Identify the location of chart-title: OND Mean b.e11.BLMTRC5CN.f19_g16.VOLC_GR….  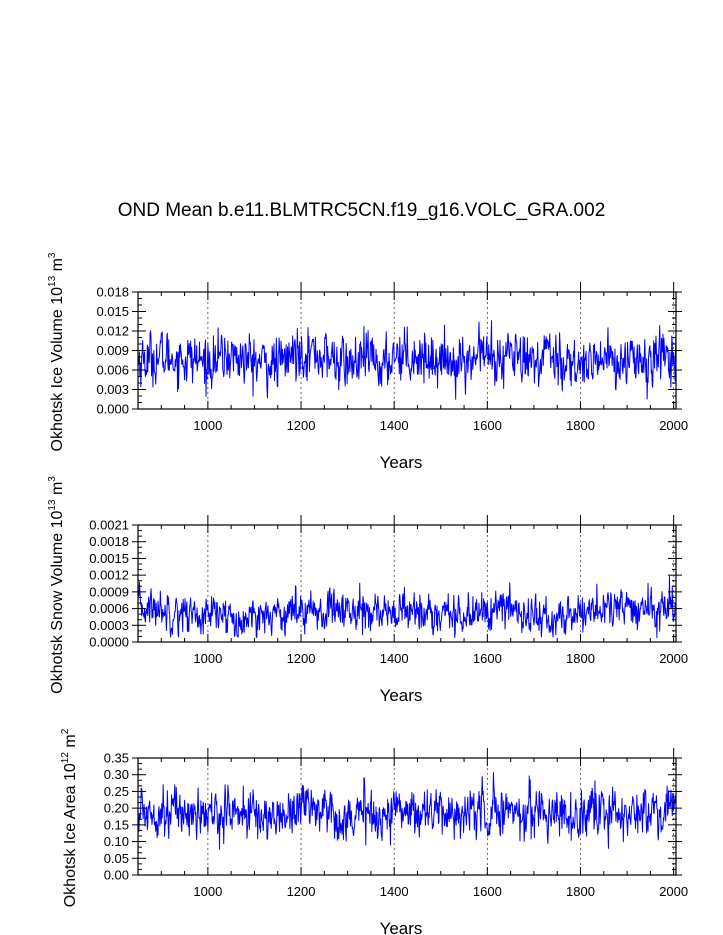
(361, 210).